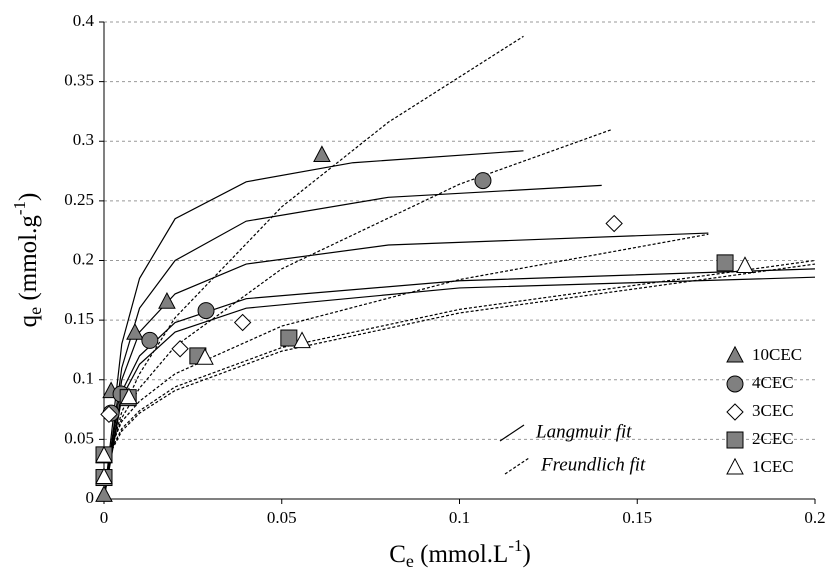 The height and width of the screenshot is (572, 829). Describe the element at coordinates (637, 517) in the screenshot. I see `x-tick-label: 0.15` at that location.